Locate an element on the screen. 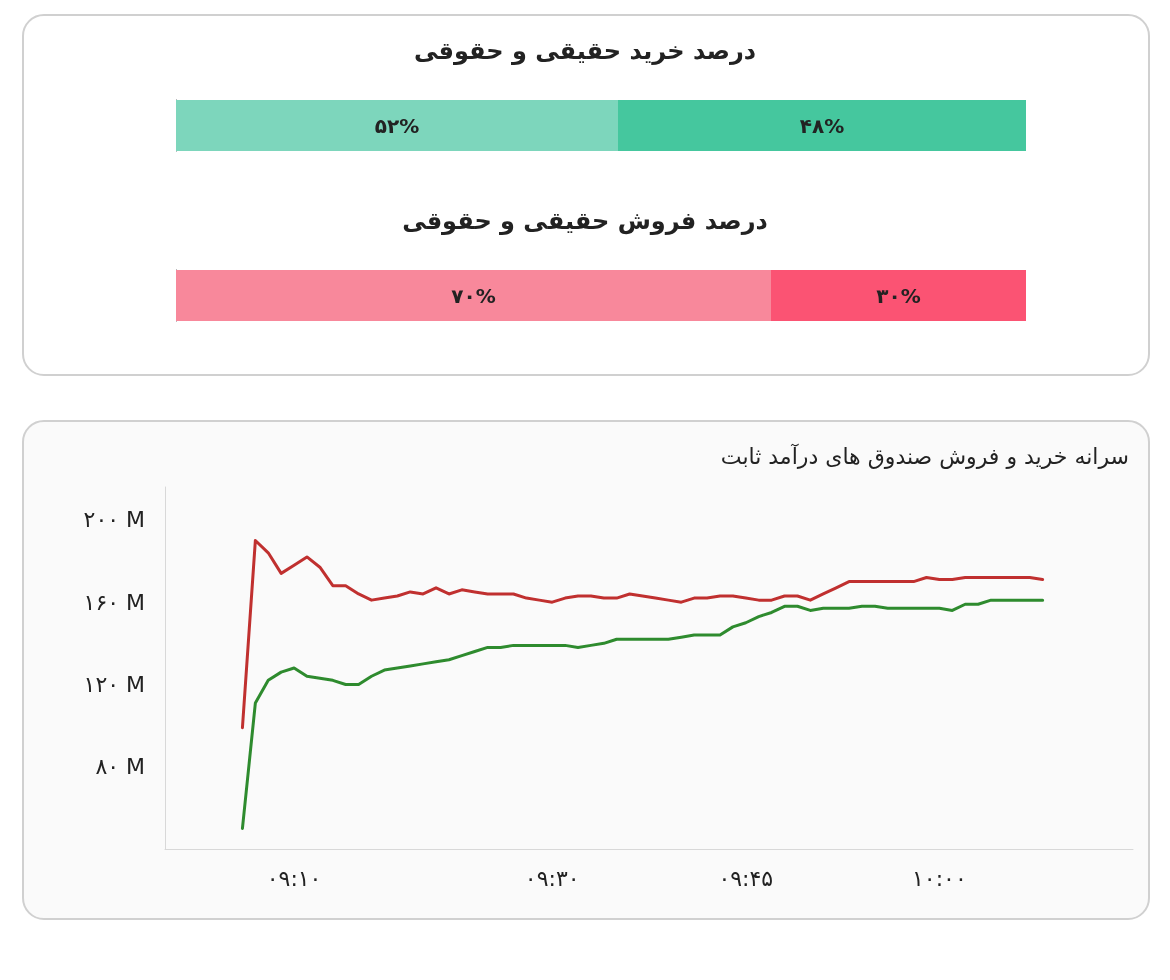 The image size is (1170, 980). data-label: ۳۰% is located at coordinates (898, 295).